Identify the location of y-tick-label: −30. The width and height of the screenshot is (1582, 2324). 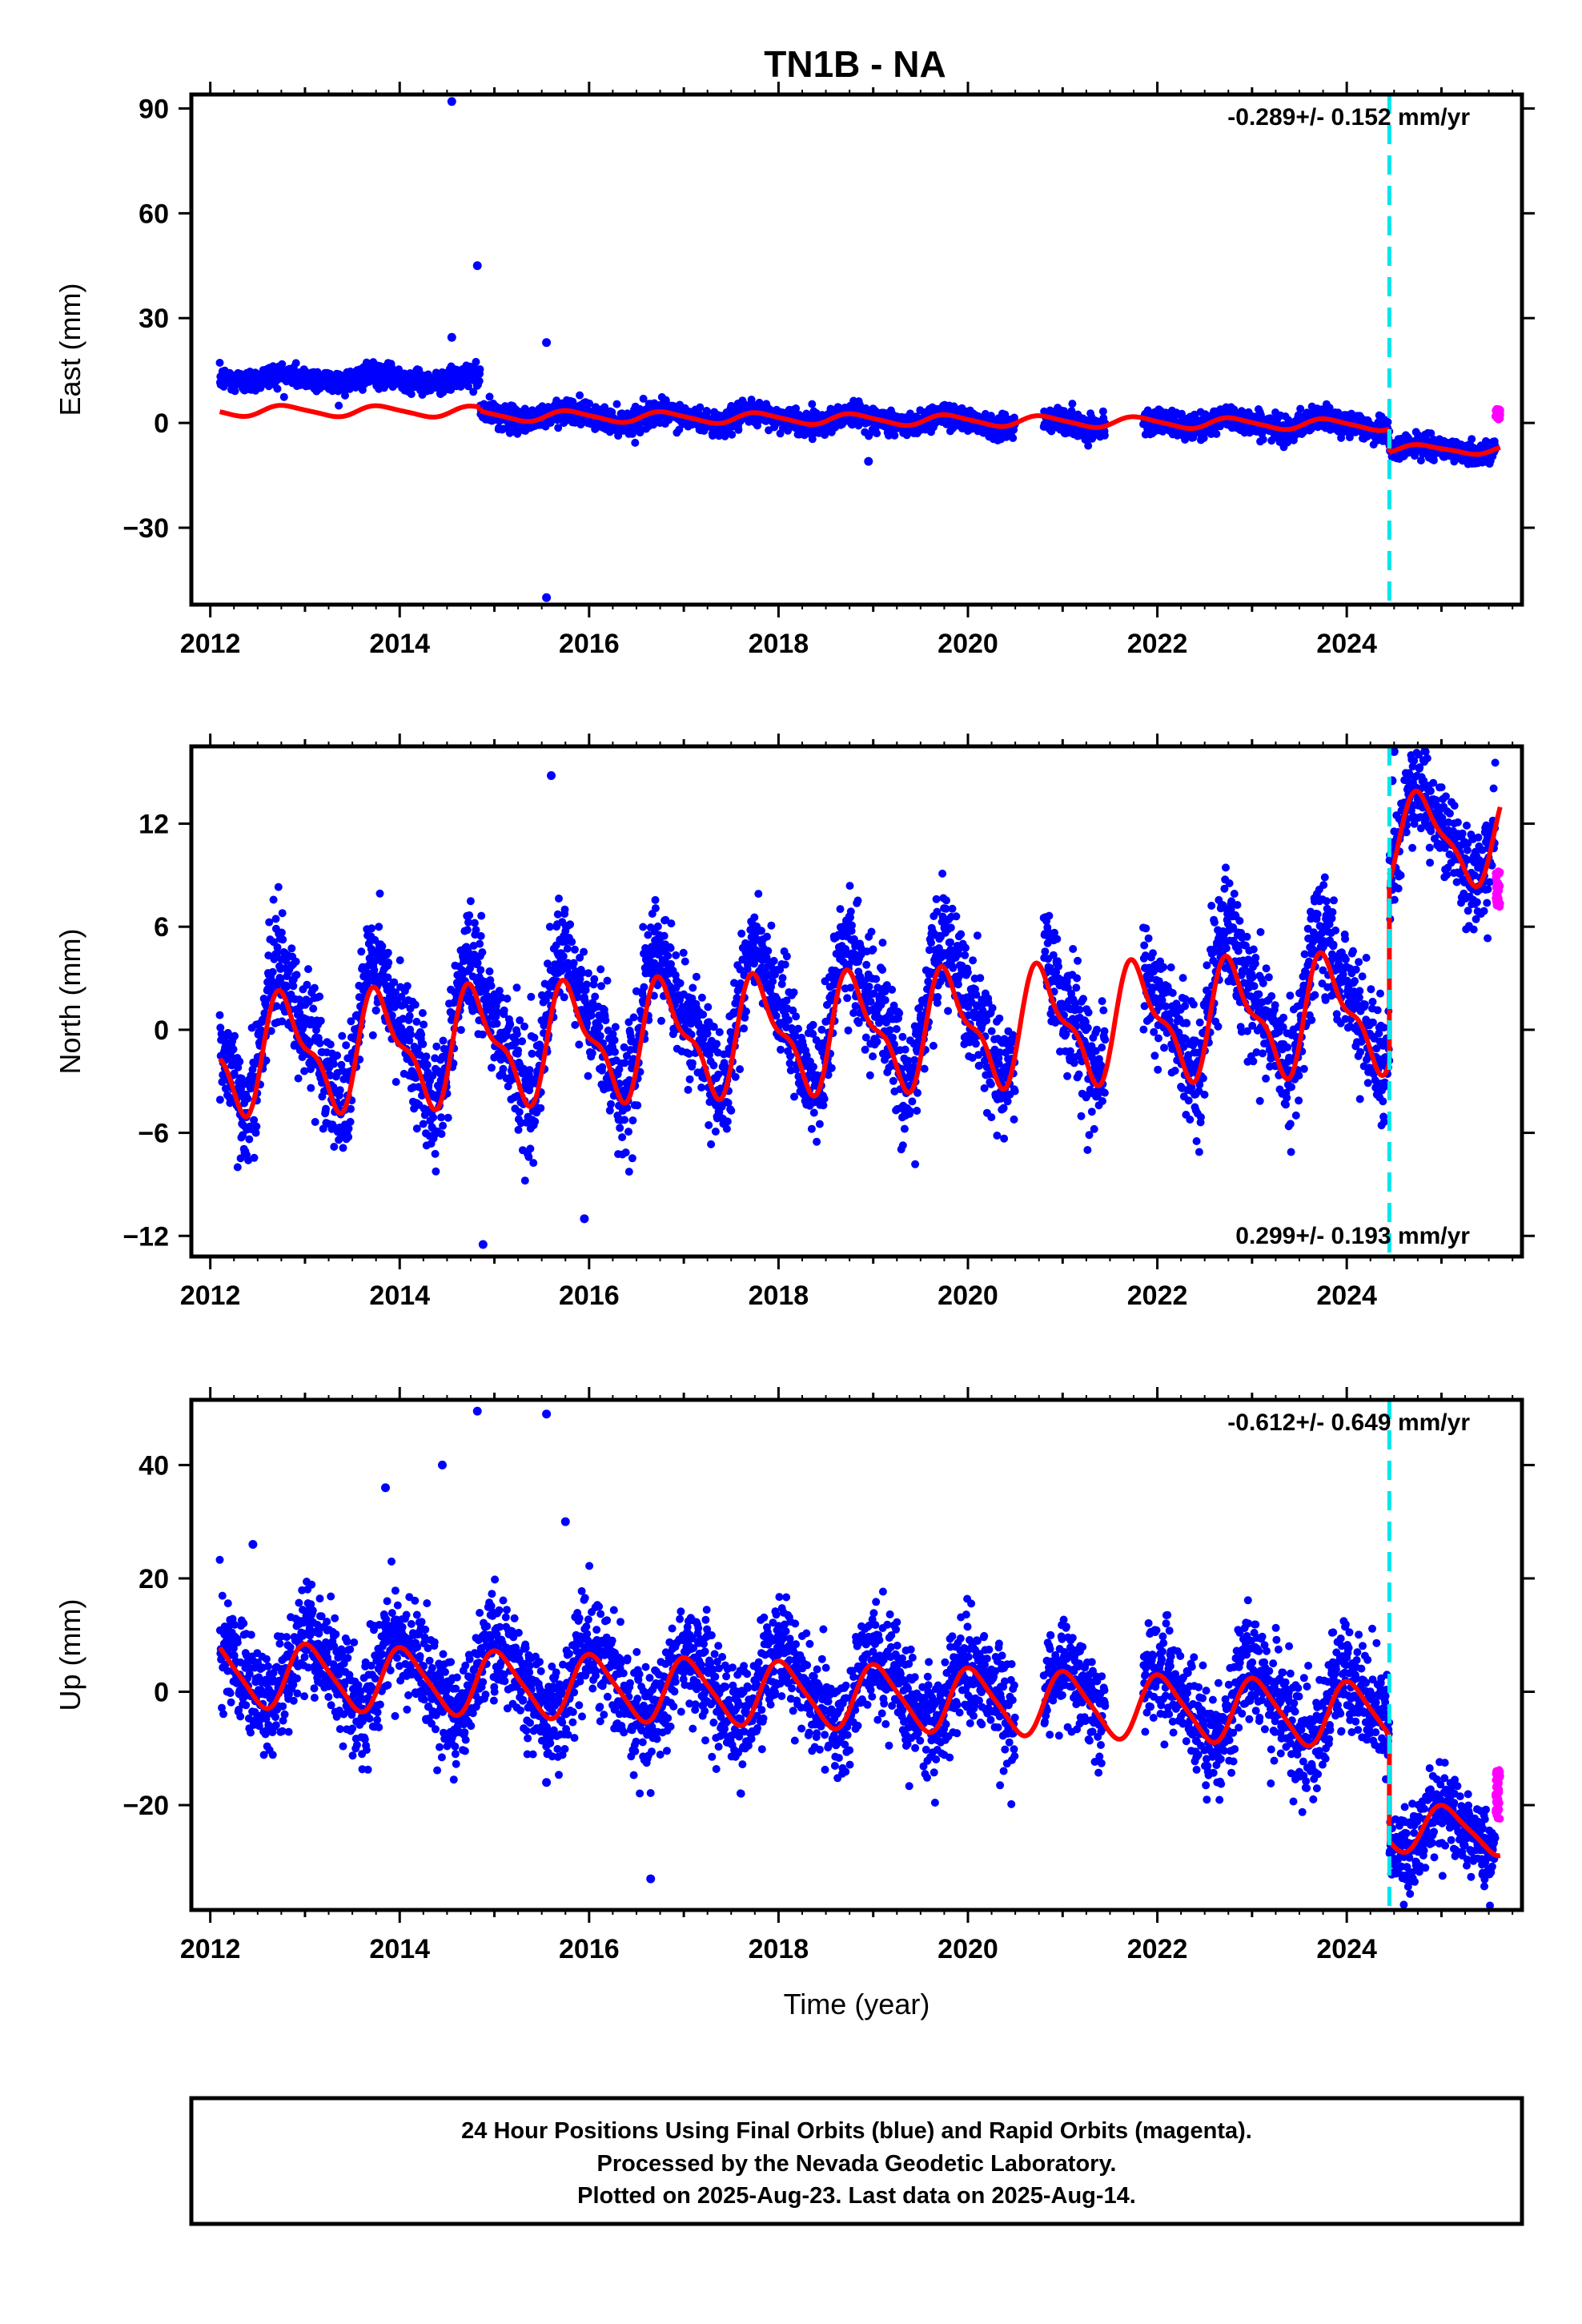
(145, 528).